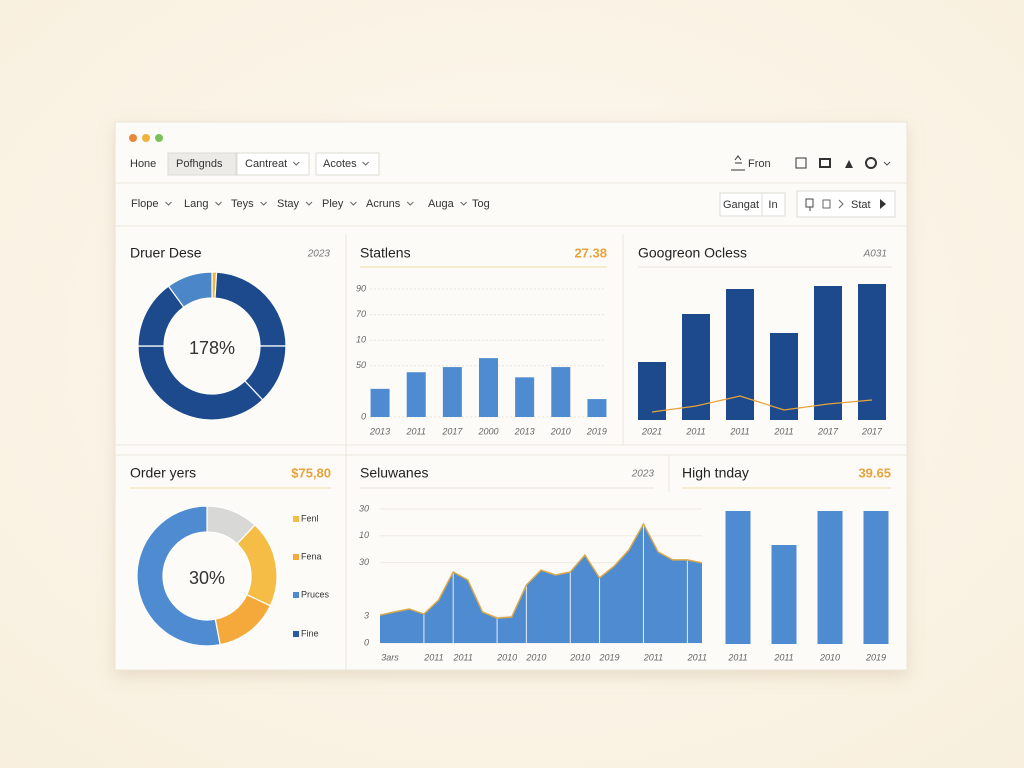 The height and width of the screenshot is (768, 1024). Describe the element at coordinates (383, 204) in the screenshot. I see `filter: Acruns` at that location.